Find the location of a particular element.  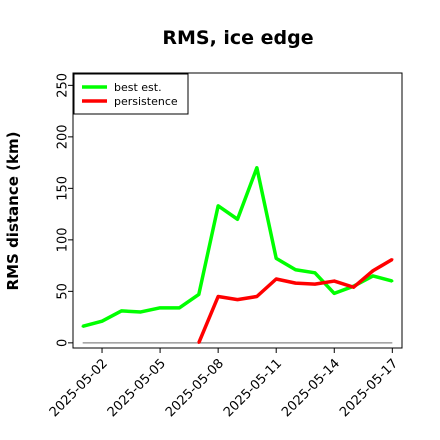

x-tick-label: 2025-05-08 is located at coordinates (195, 388).